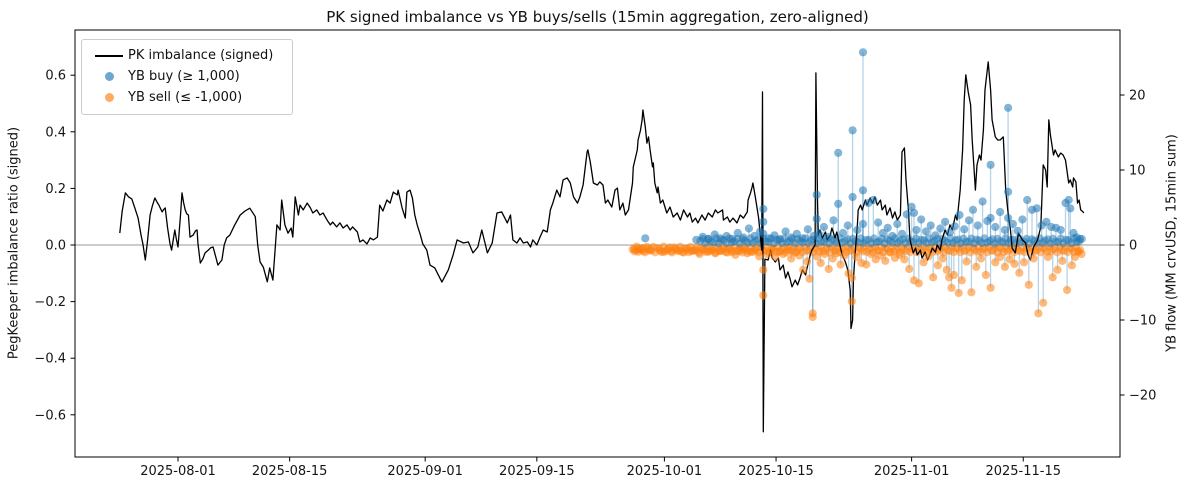 The image size is (1189, 494). I want to click on y-left-tick-label: 0.6, so click(55, 76).